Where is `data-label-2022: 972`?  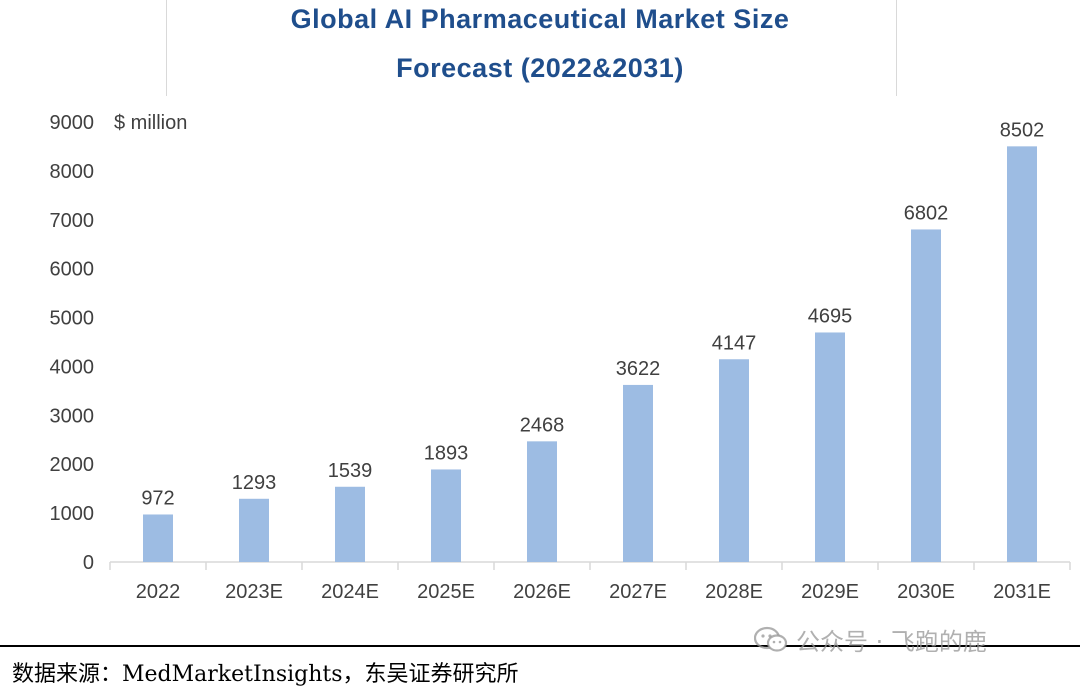
data-label-2022: 972 is located at coordinates (157, 498).